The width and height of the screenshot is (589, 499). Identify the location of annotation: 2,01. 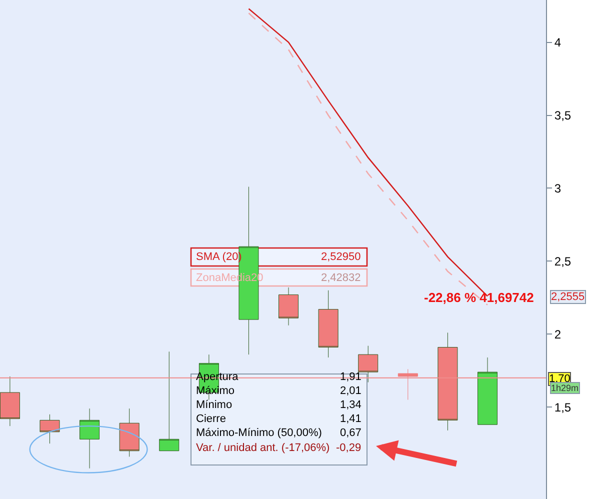
(351, 391).